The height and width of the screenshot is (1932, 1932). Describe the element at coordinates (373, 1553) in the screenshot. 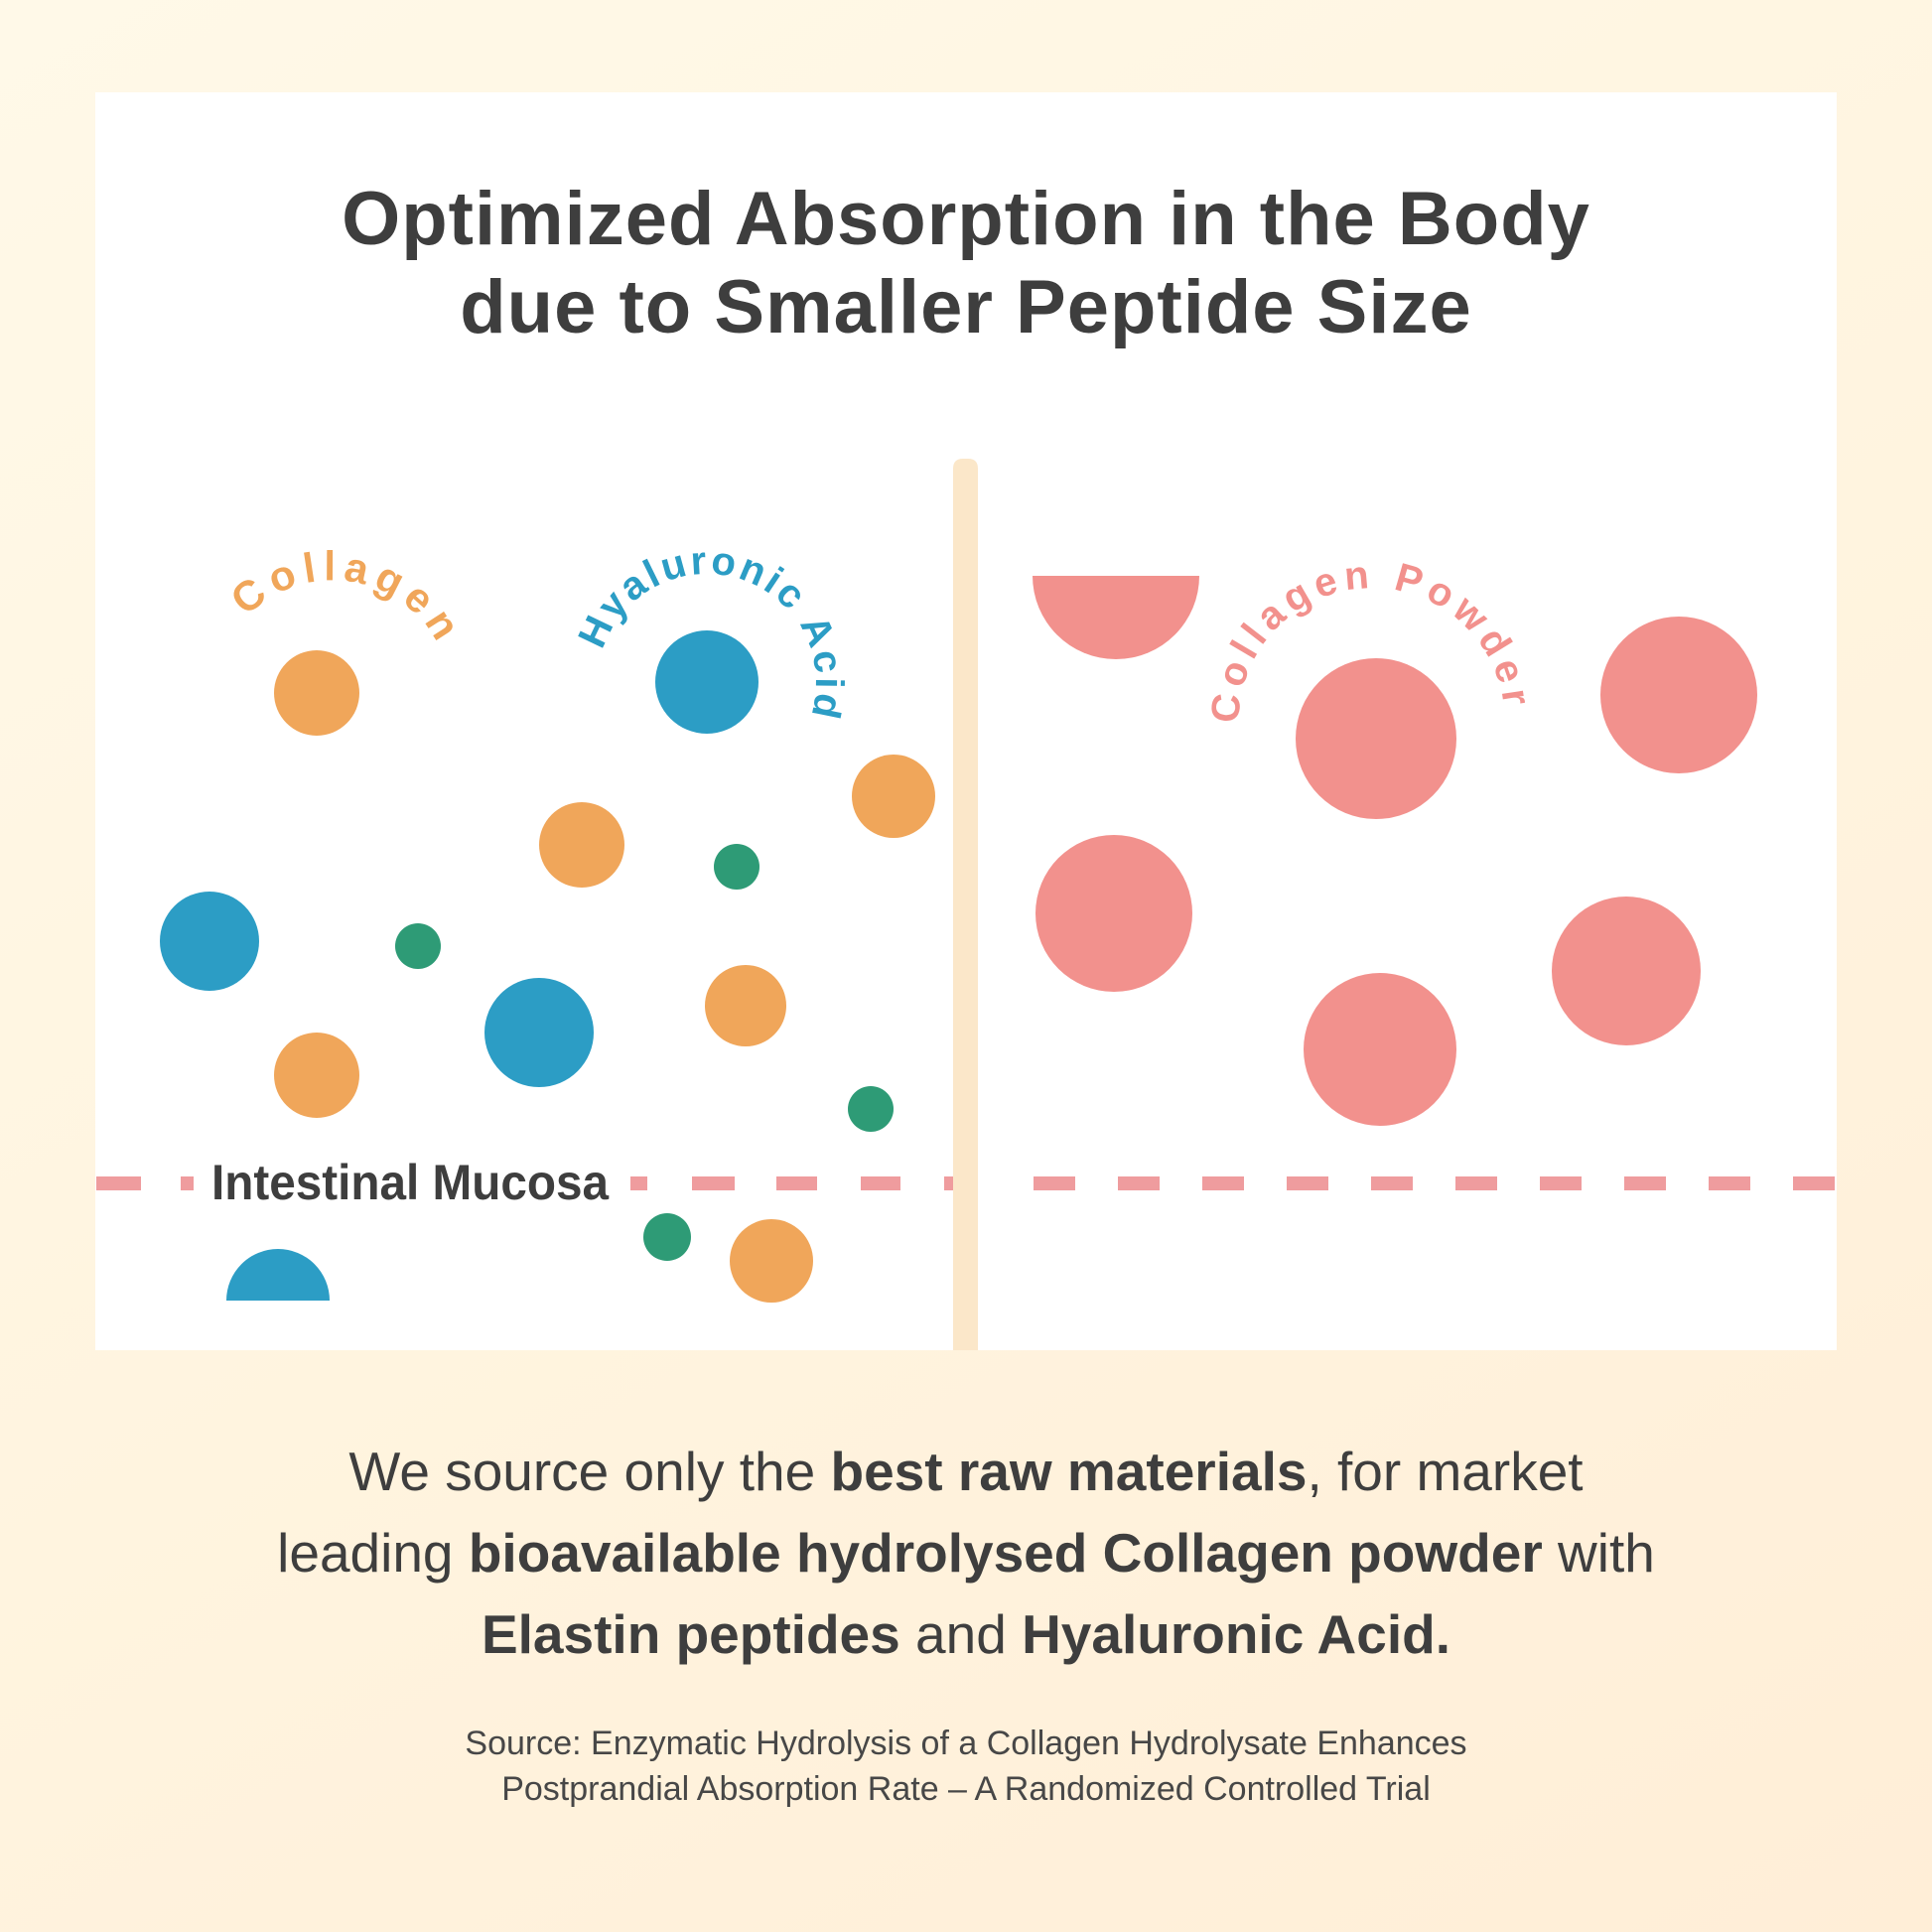

I see `body-regular-segment: leading` at that location.